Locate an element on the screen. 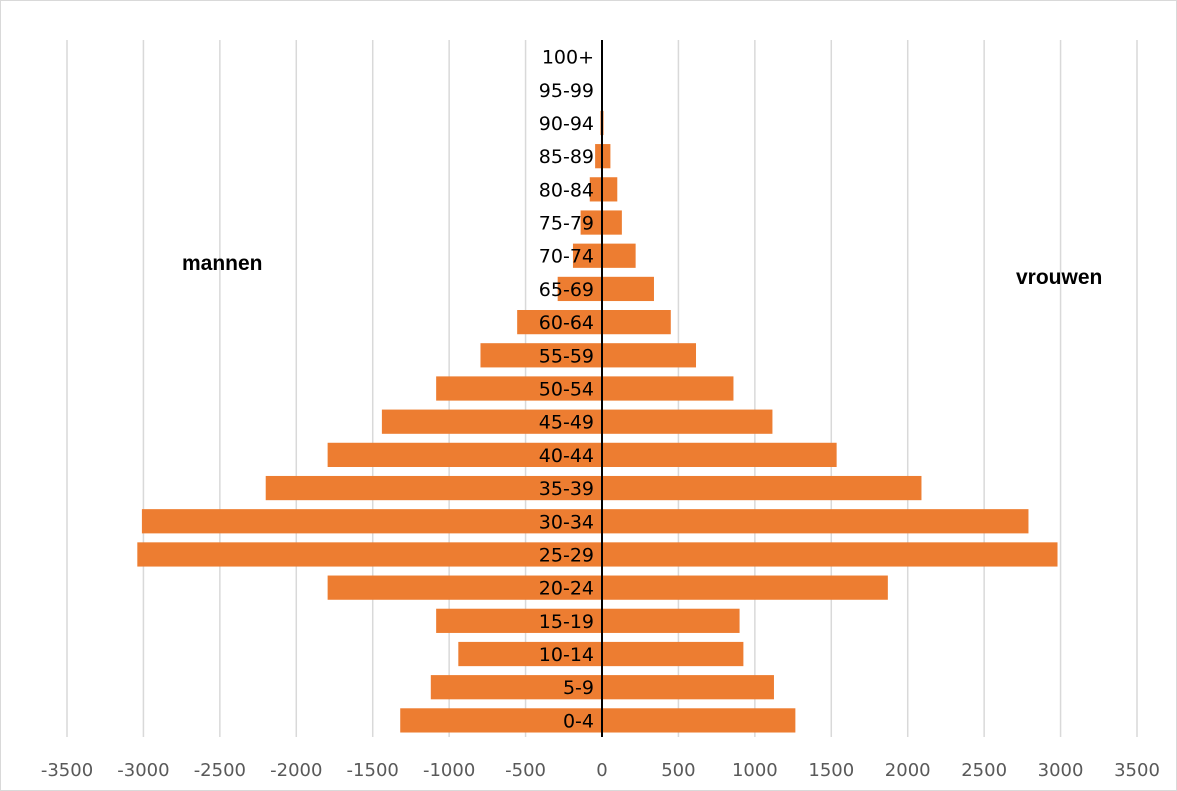 The height and width of the screenshot is (791, 1177). x-tick-label: 2000 is located at coordinates (908, 770).